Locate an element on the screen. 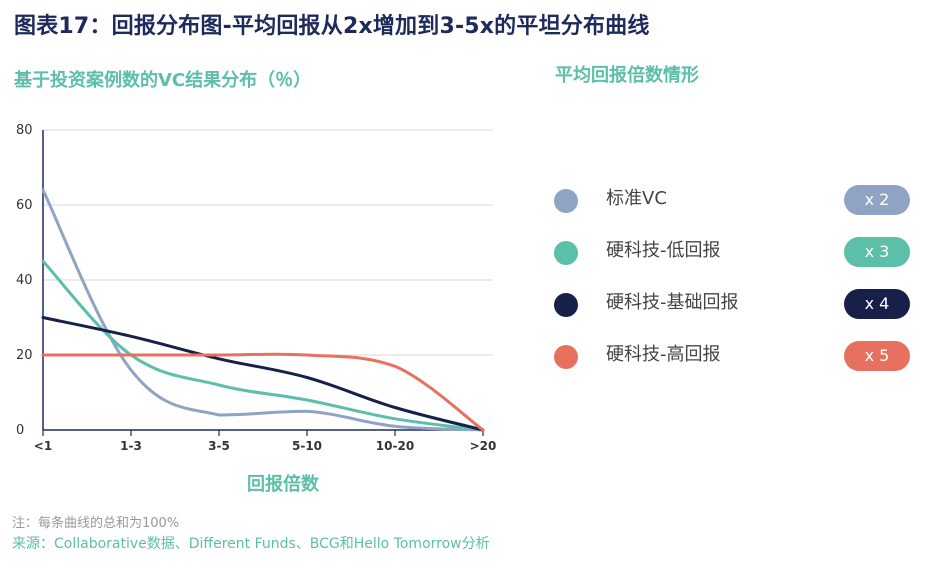 Image resolution: width=933 pixels, height=570 pixels. y-tick-label: 0 is located at coordinates (20, 430).